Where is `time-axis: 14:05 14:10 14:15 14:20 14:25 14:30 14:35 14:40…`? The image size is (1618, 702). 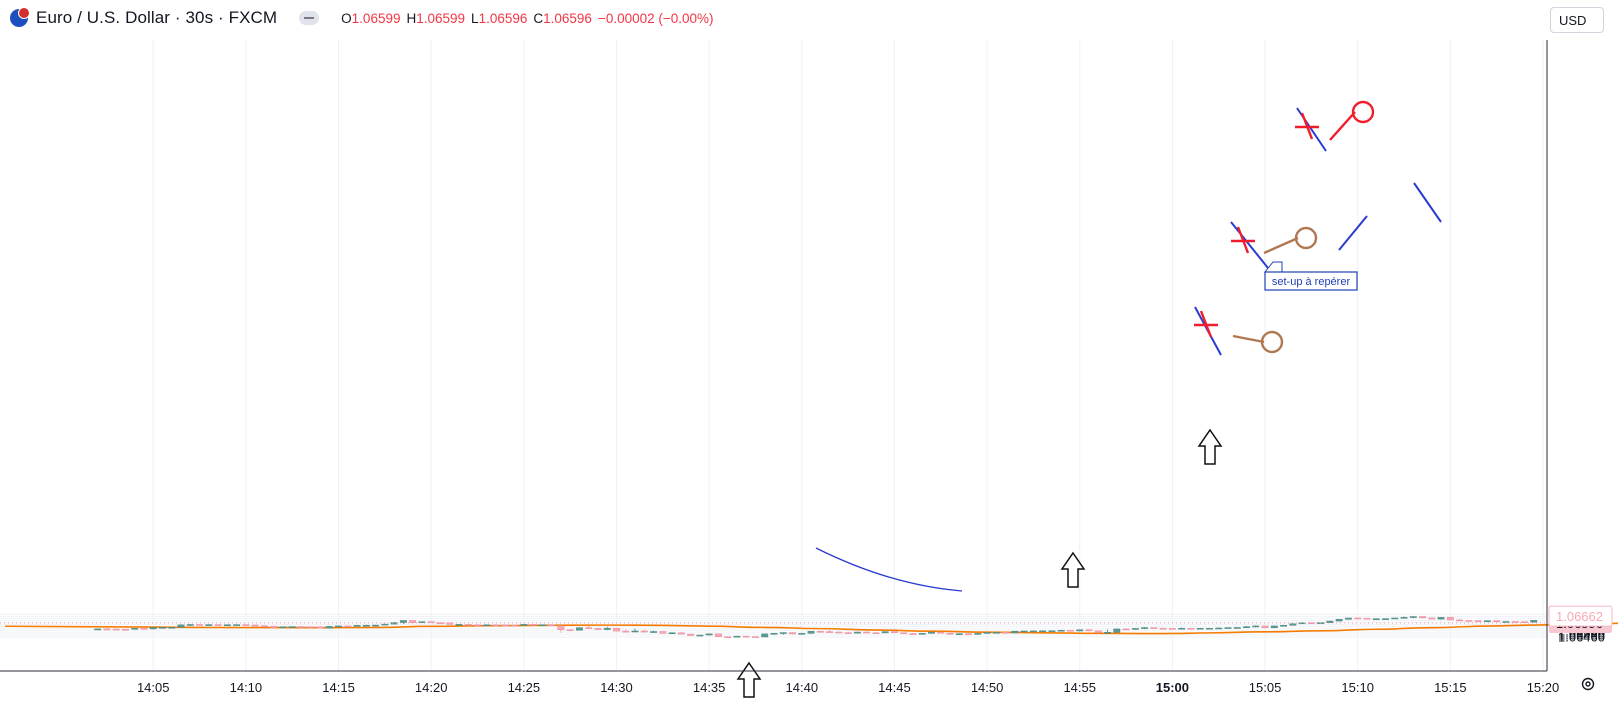
time-axis: 14:05 14:10 14:15 14:20 14:25 14:30 14:35 14:40… is located at coordinates (780, 682).